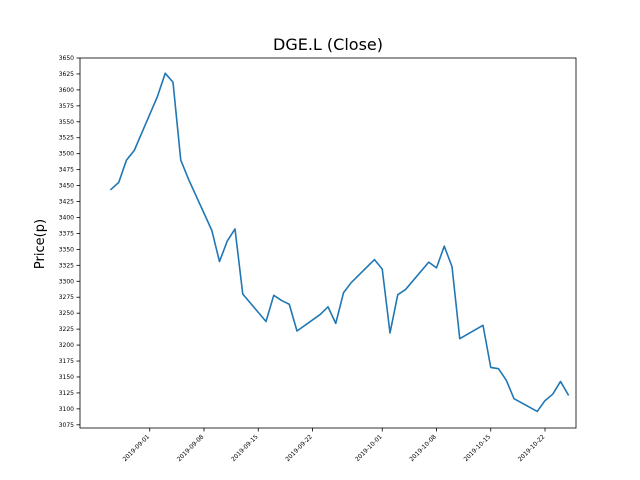 The width and height of the screenshot is (640, 480). What do you see at coordinates (328, 44) in the screenshot?
I see `chart-title: DGE.L (Close)` at bounding box center [328, 44].